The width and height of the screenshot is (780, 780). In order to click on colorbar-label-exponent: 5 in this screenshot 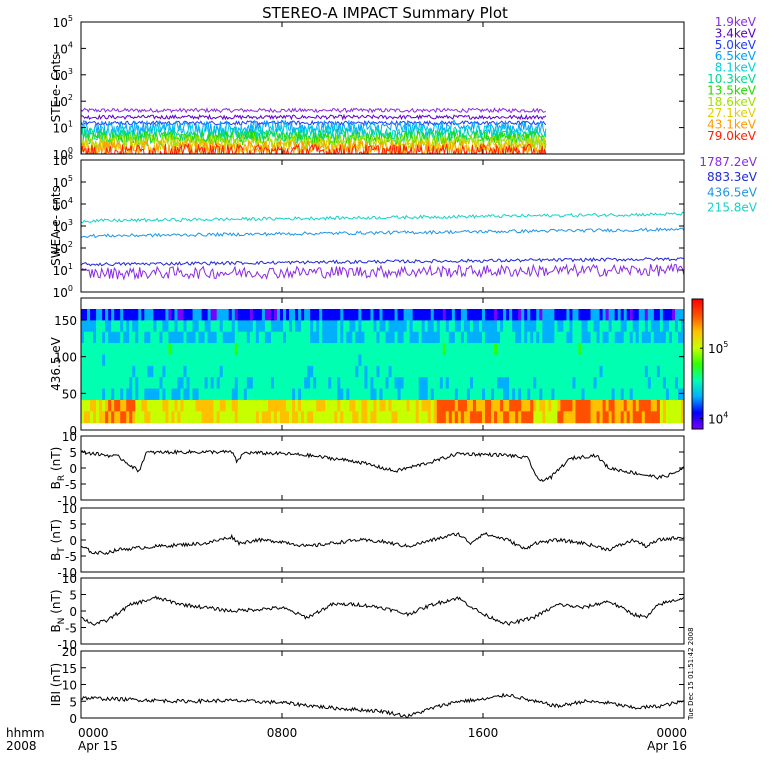, I will do `click(725, 344)`.